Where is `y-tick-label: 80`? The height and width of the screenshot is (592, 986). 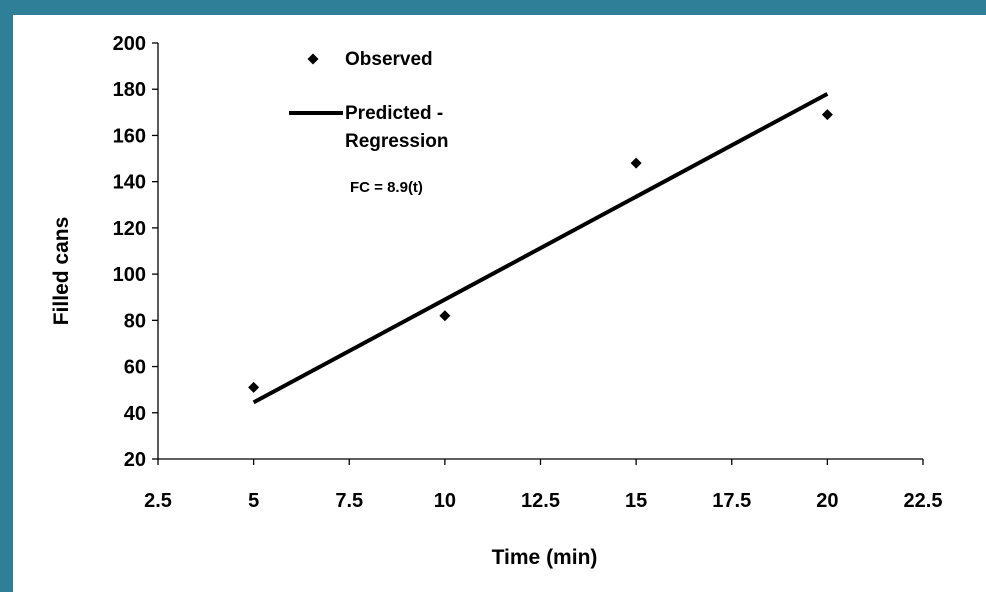
y-tick-label: 80 is located at coordinates (135, 321).